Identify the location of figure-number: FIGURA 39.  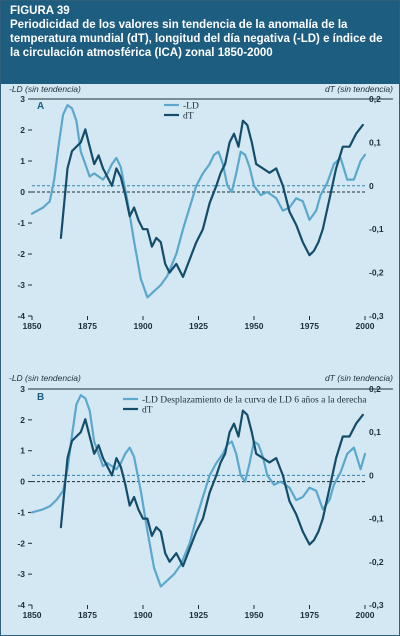
(40, 11).